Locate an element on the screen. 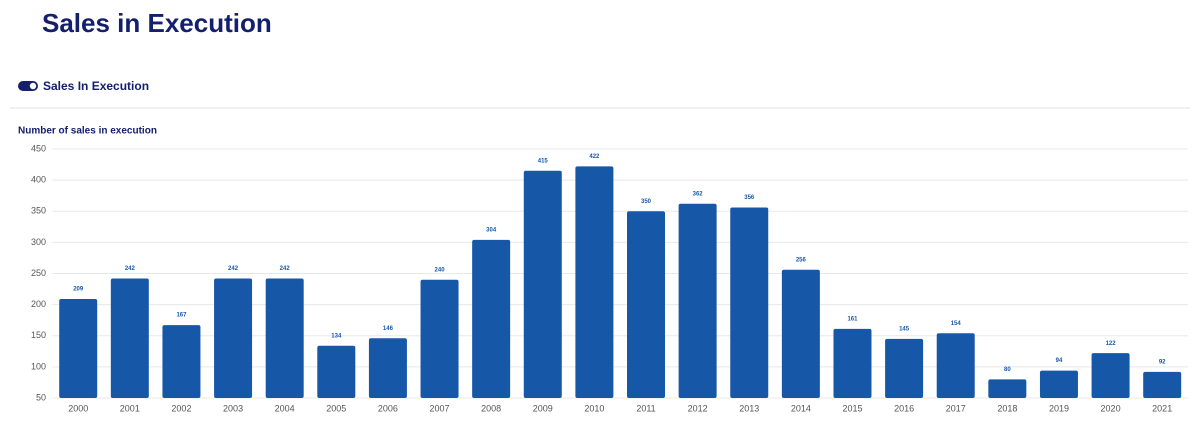  x-tick-label: 2007 is located at coordinates (440, 408).